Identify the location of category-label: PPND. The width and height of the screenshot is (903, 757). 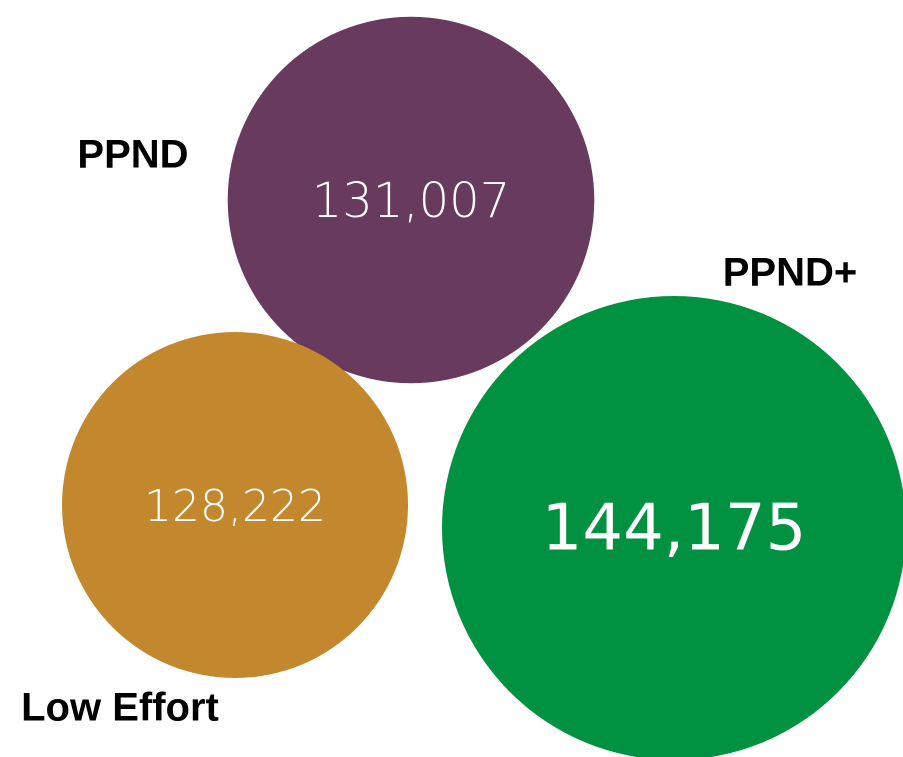
(132, 155).